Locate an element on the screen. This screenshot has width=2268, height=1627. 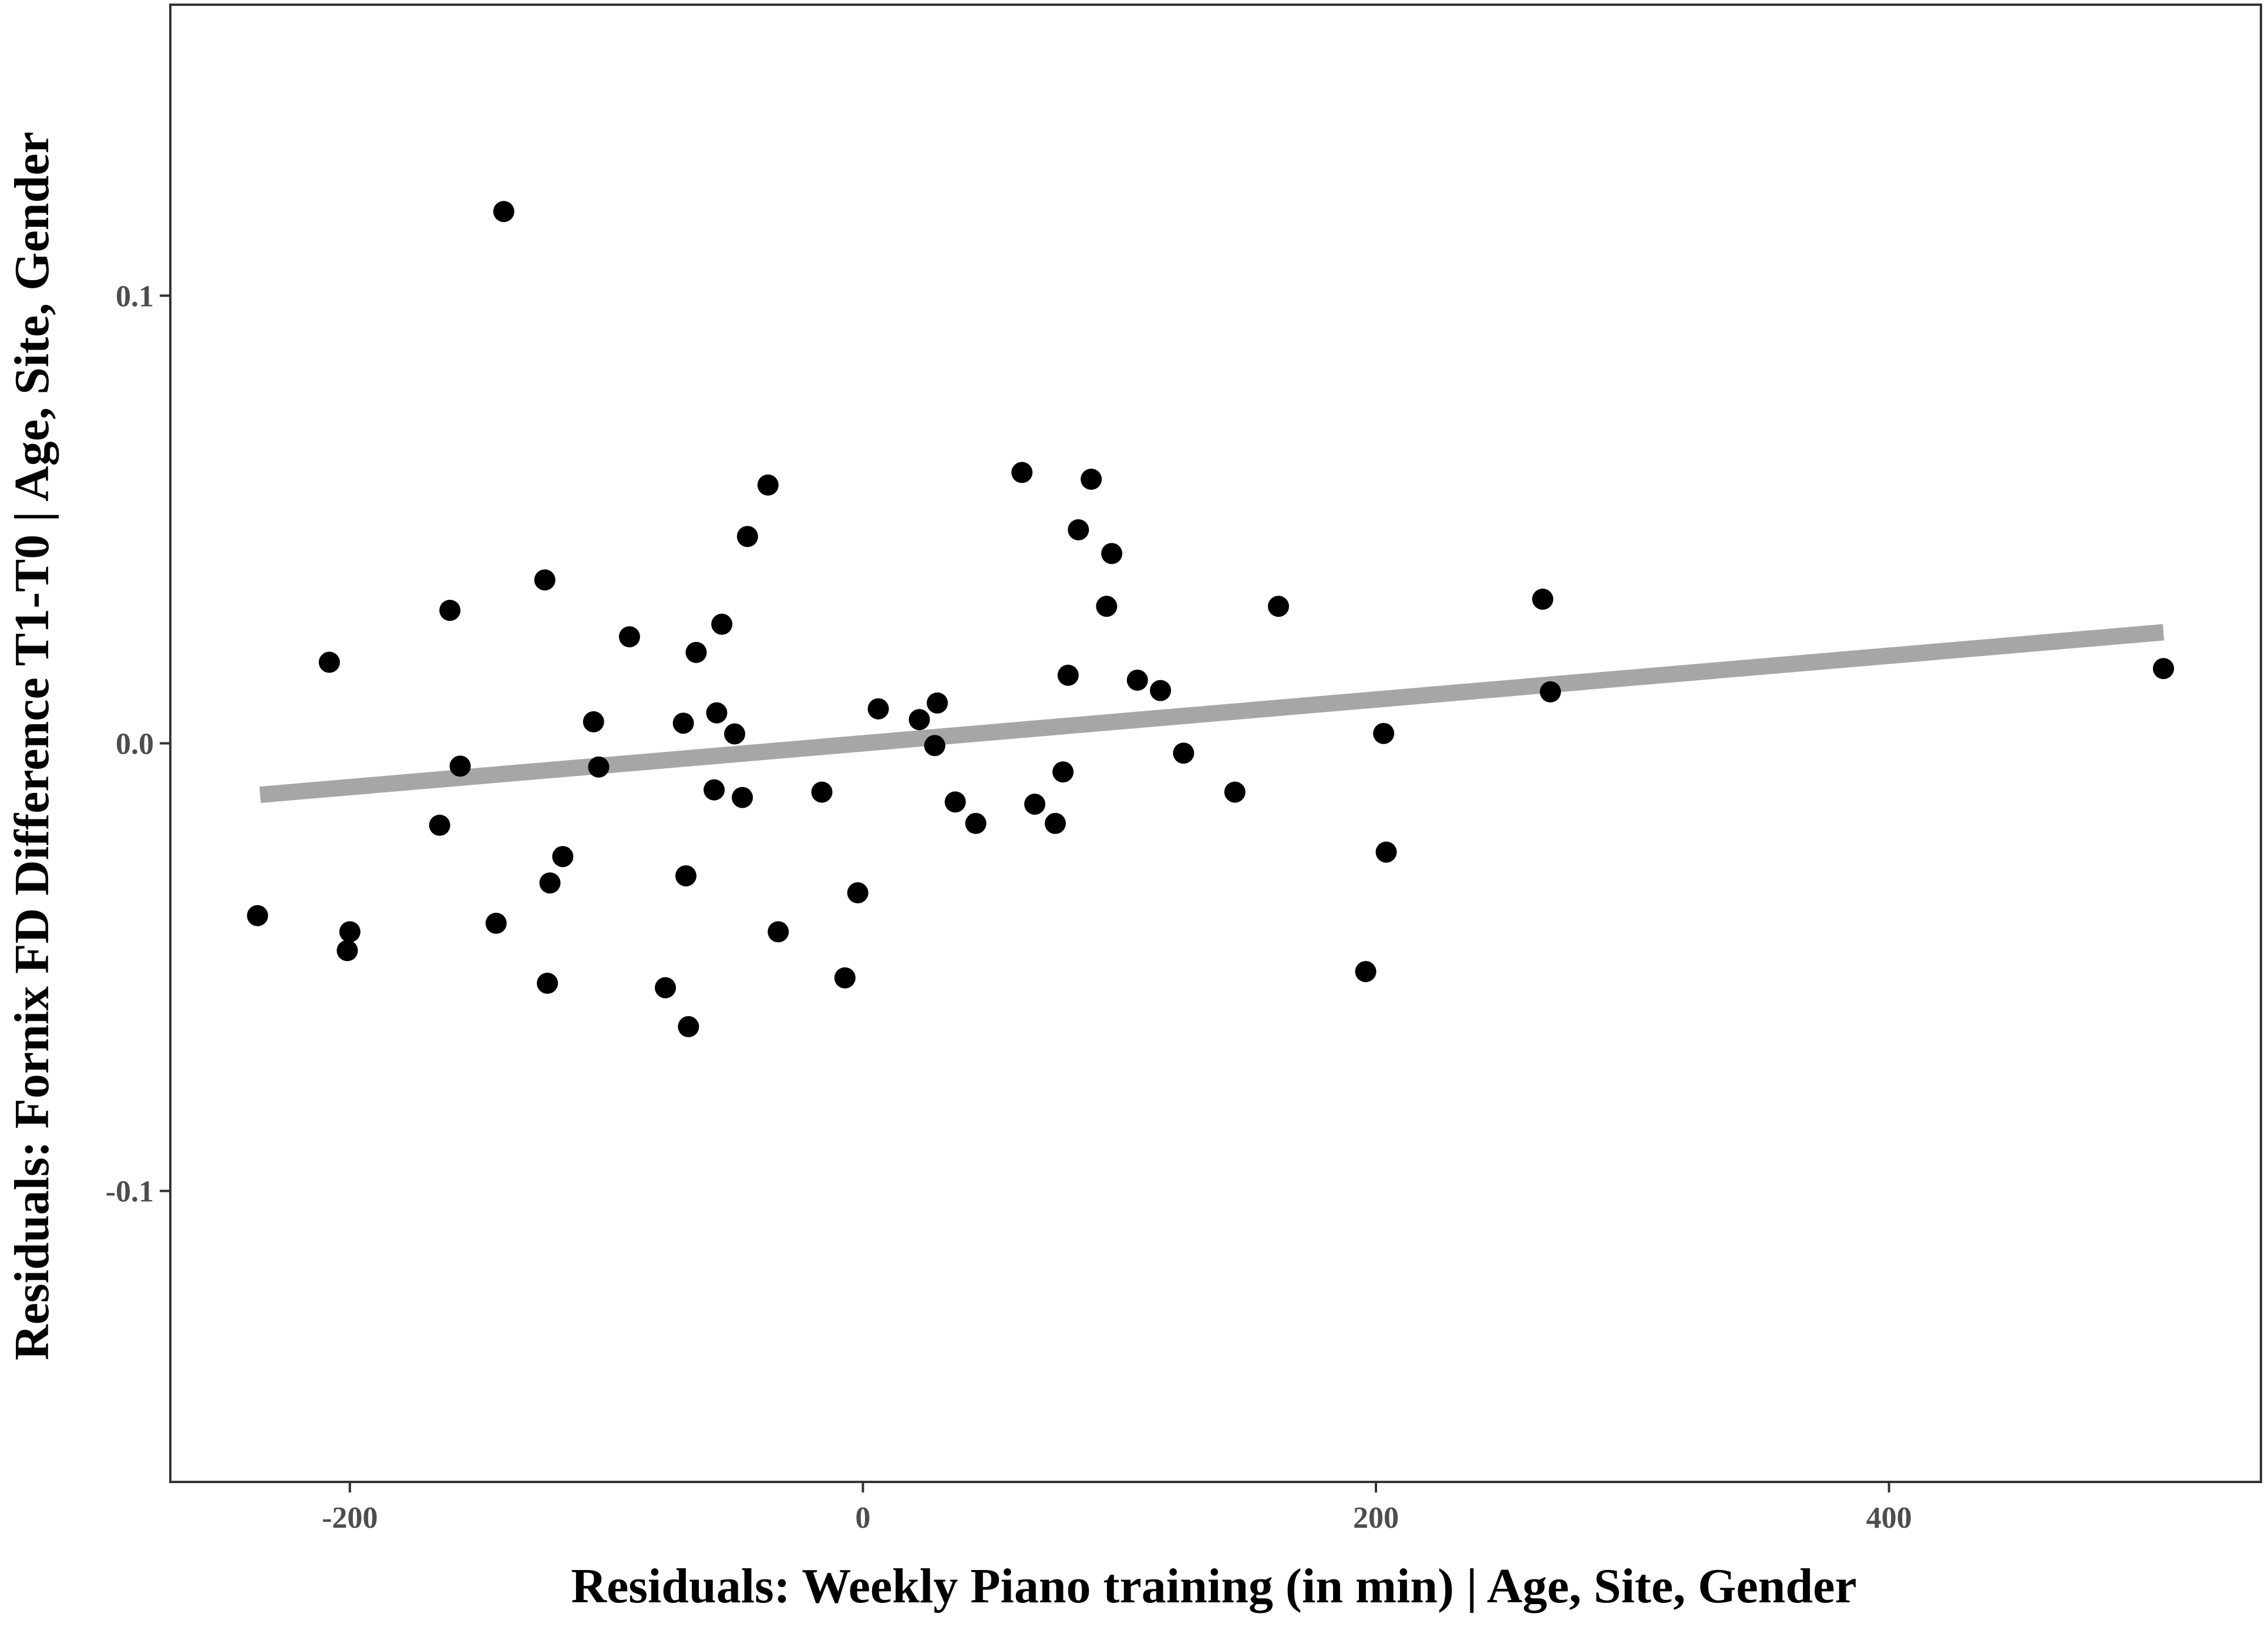
regression-line is located at coordinates (1212, 714).